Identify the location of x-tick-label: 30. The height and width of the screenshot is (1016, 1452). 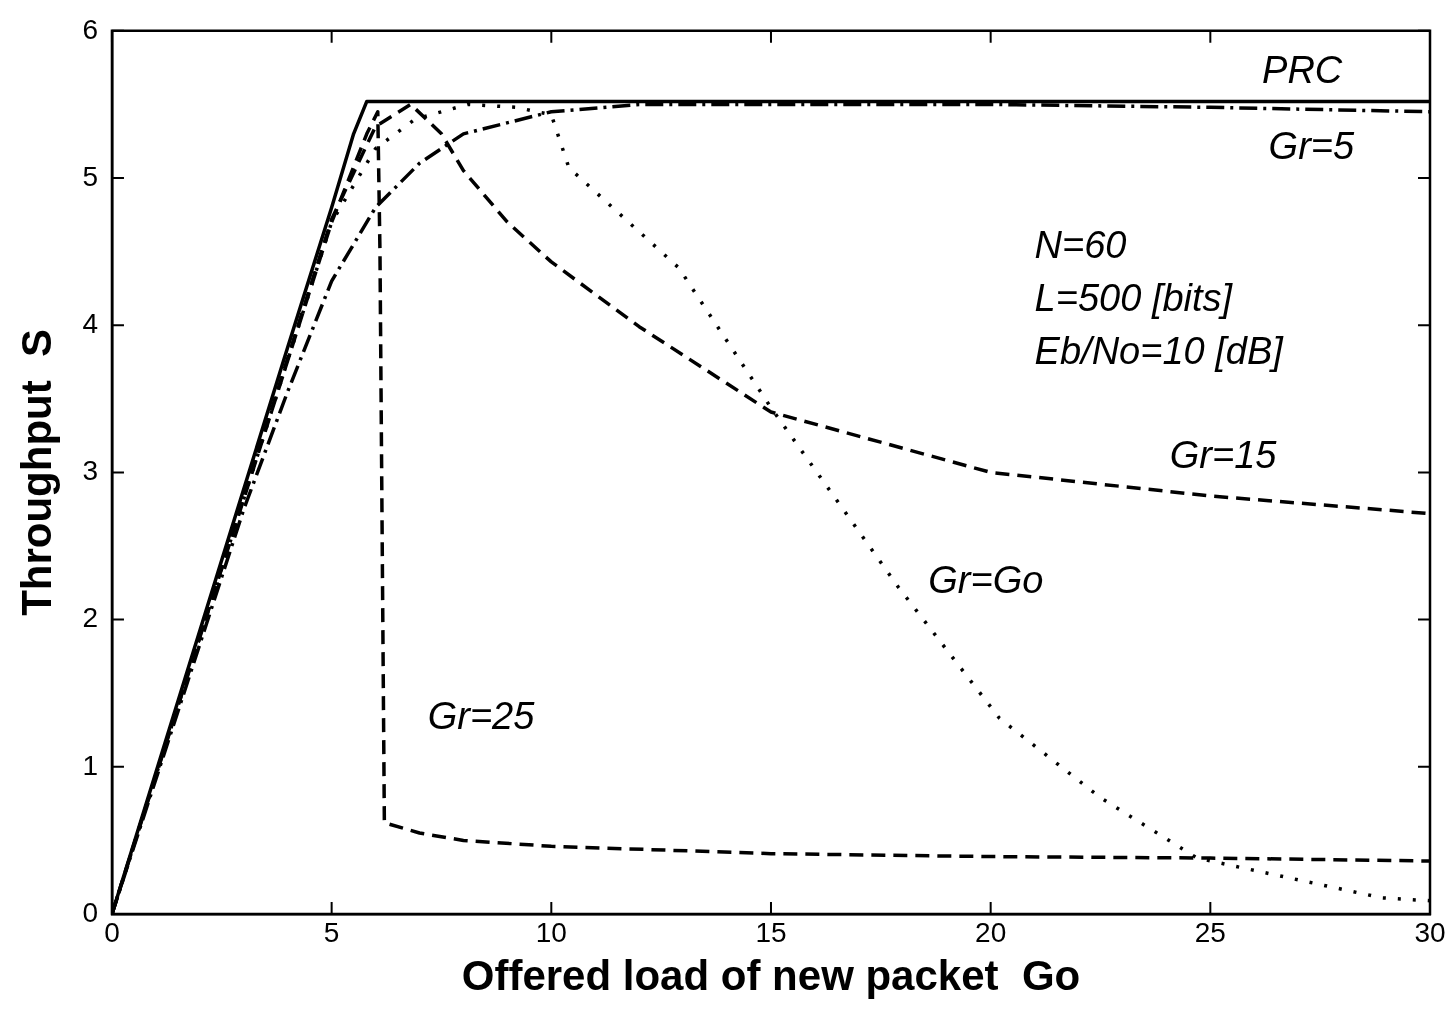
(1430, 932).